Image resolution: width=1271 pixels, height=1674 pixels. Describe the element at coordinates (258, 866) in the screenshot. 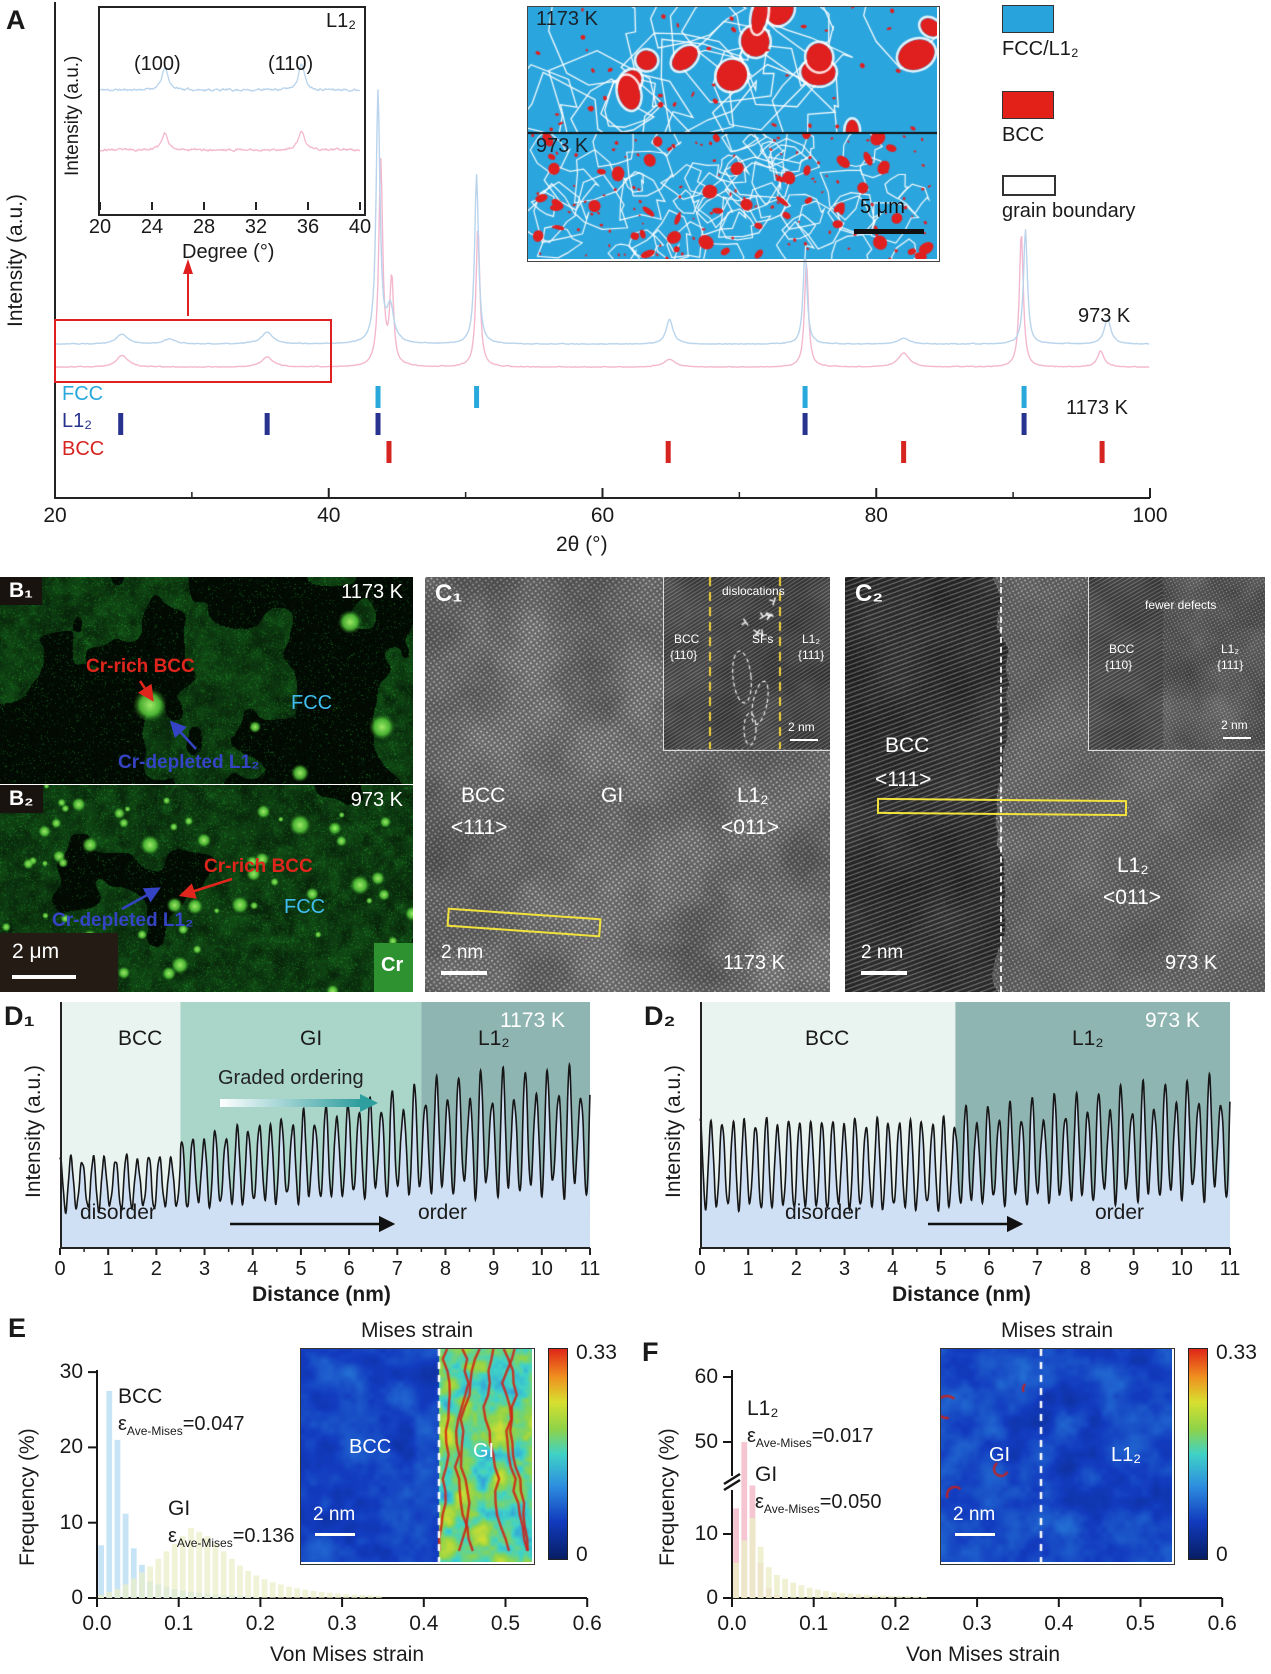

I see `b2-cr-rich-bcc-label: Cr-rich BCC` at that location.